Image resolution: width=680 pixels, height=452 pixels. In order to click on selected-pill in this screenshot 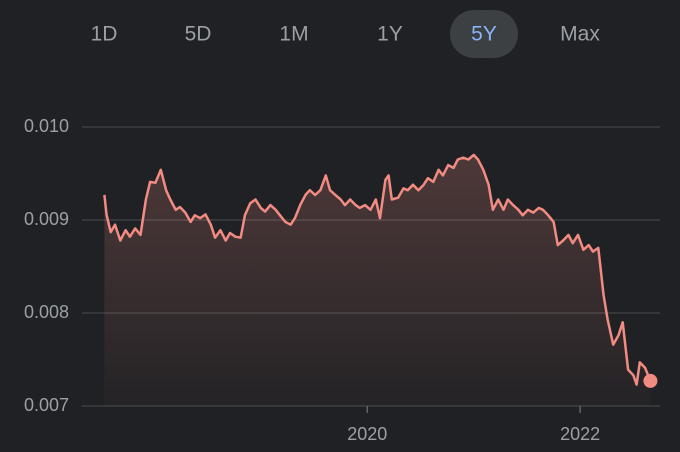, I will do `click(484, 34)`.